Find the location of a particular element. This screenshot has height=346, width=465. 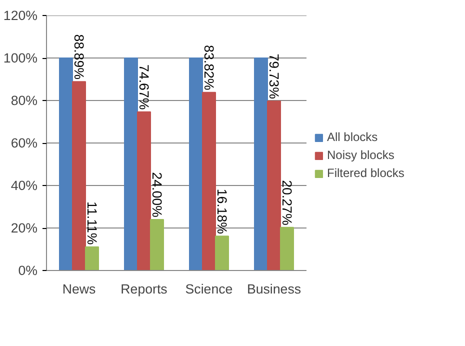

legend-label: Noisy blocks is located at coordinates (360, 155).